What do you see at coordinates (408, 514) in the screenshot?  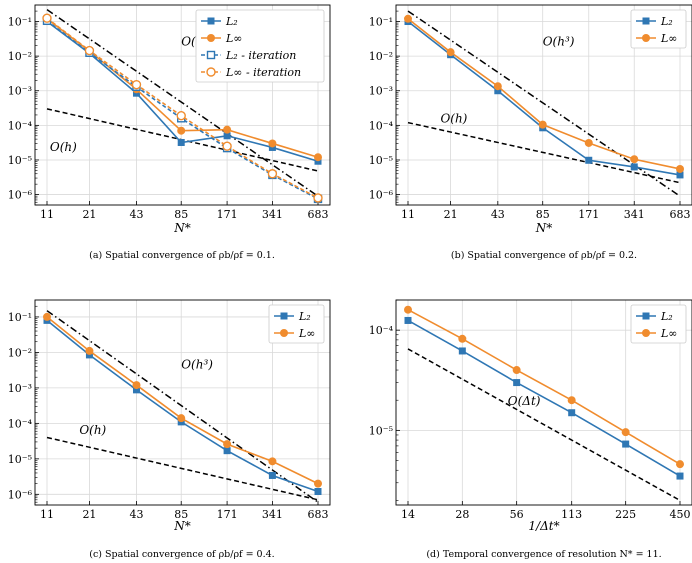 I see `x-tick-label: 14` at bounding box center [408, 514].